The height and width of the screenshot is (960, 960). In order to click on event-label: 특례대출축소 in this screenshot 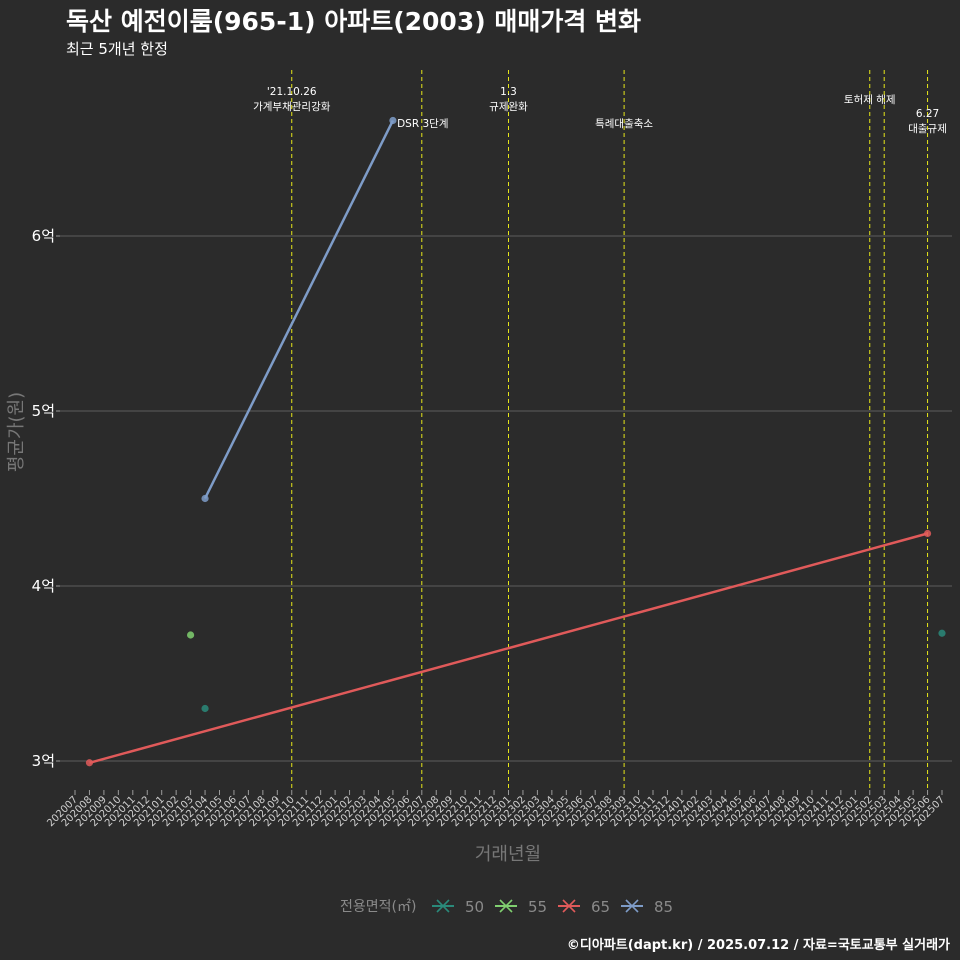, I will do `click(624, 124)`.